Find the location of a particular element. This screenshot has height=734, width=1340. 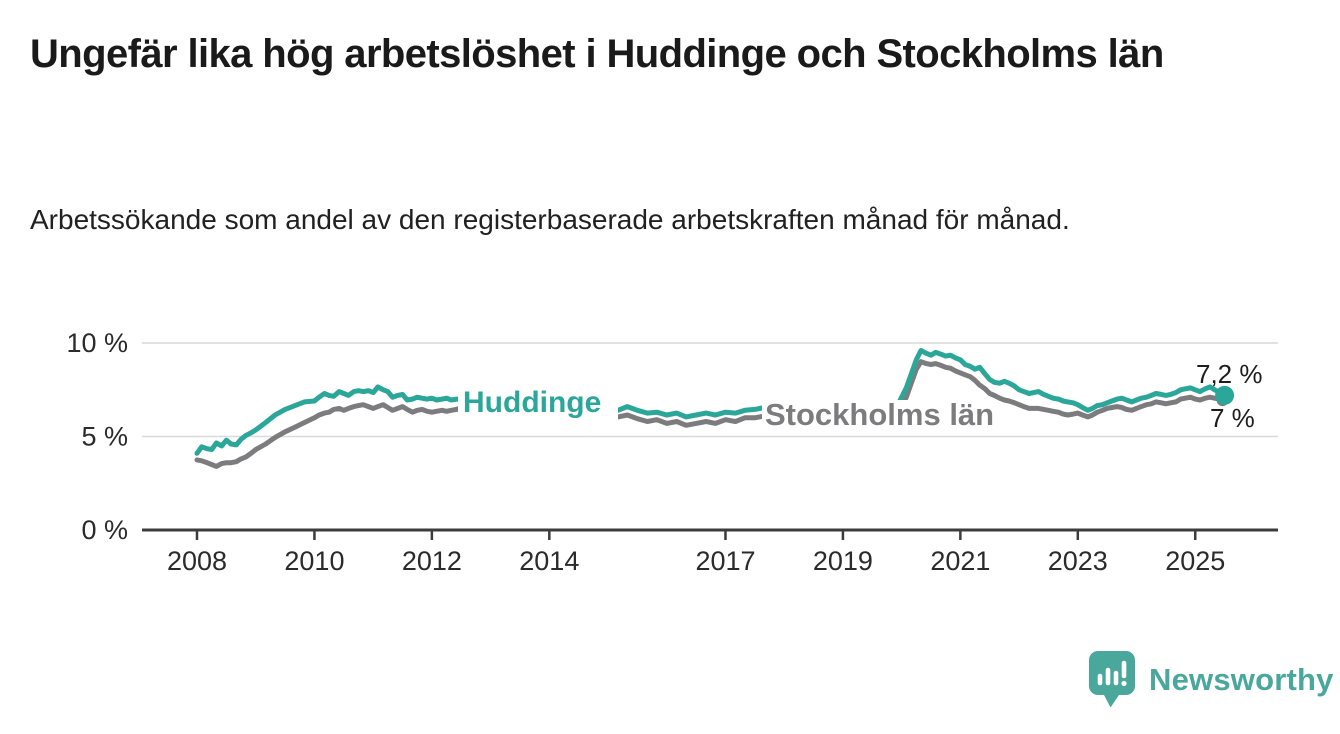

x-tick-label: 2010 is located at coordinates (314, 561).